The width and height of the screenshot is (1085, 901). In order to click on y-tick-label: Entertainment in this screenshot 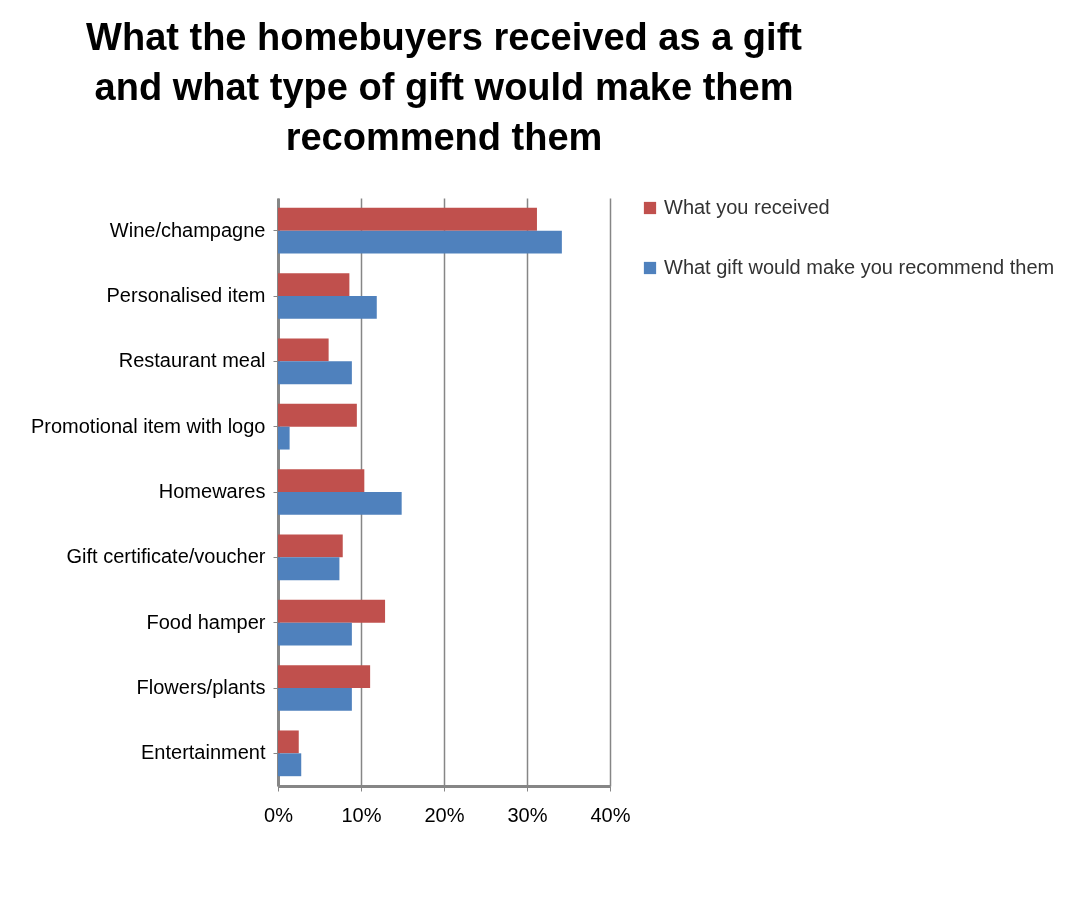, I will do `click(203, 752)`.